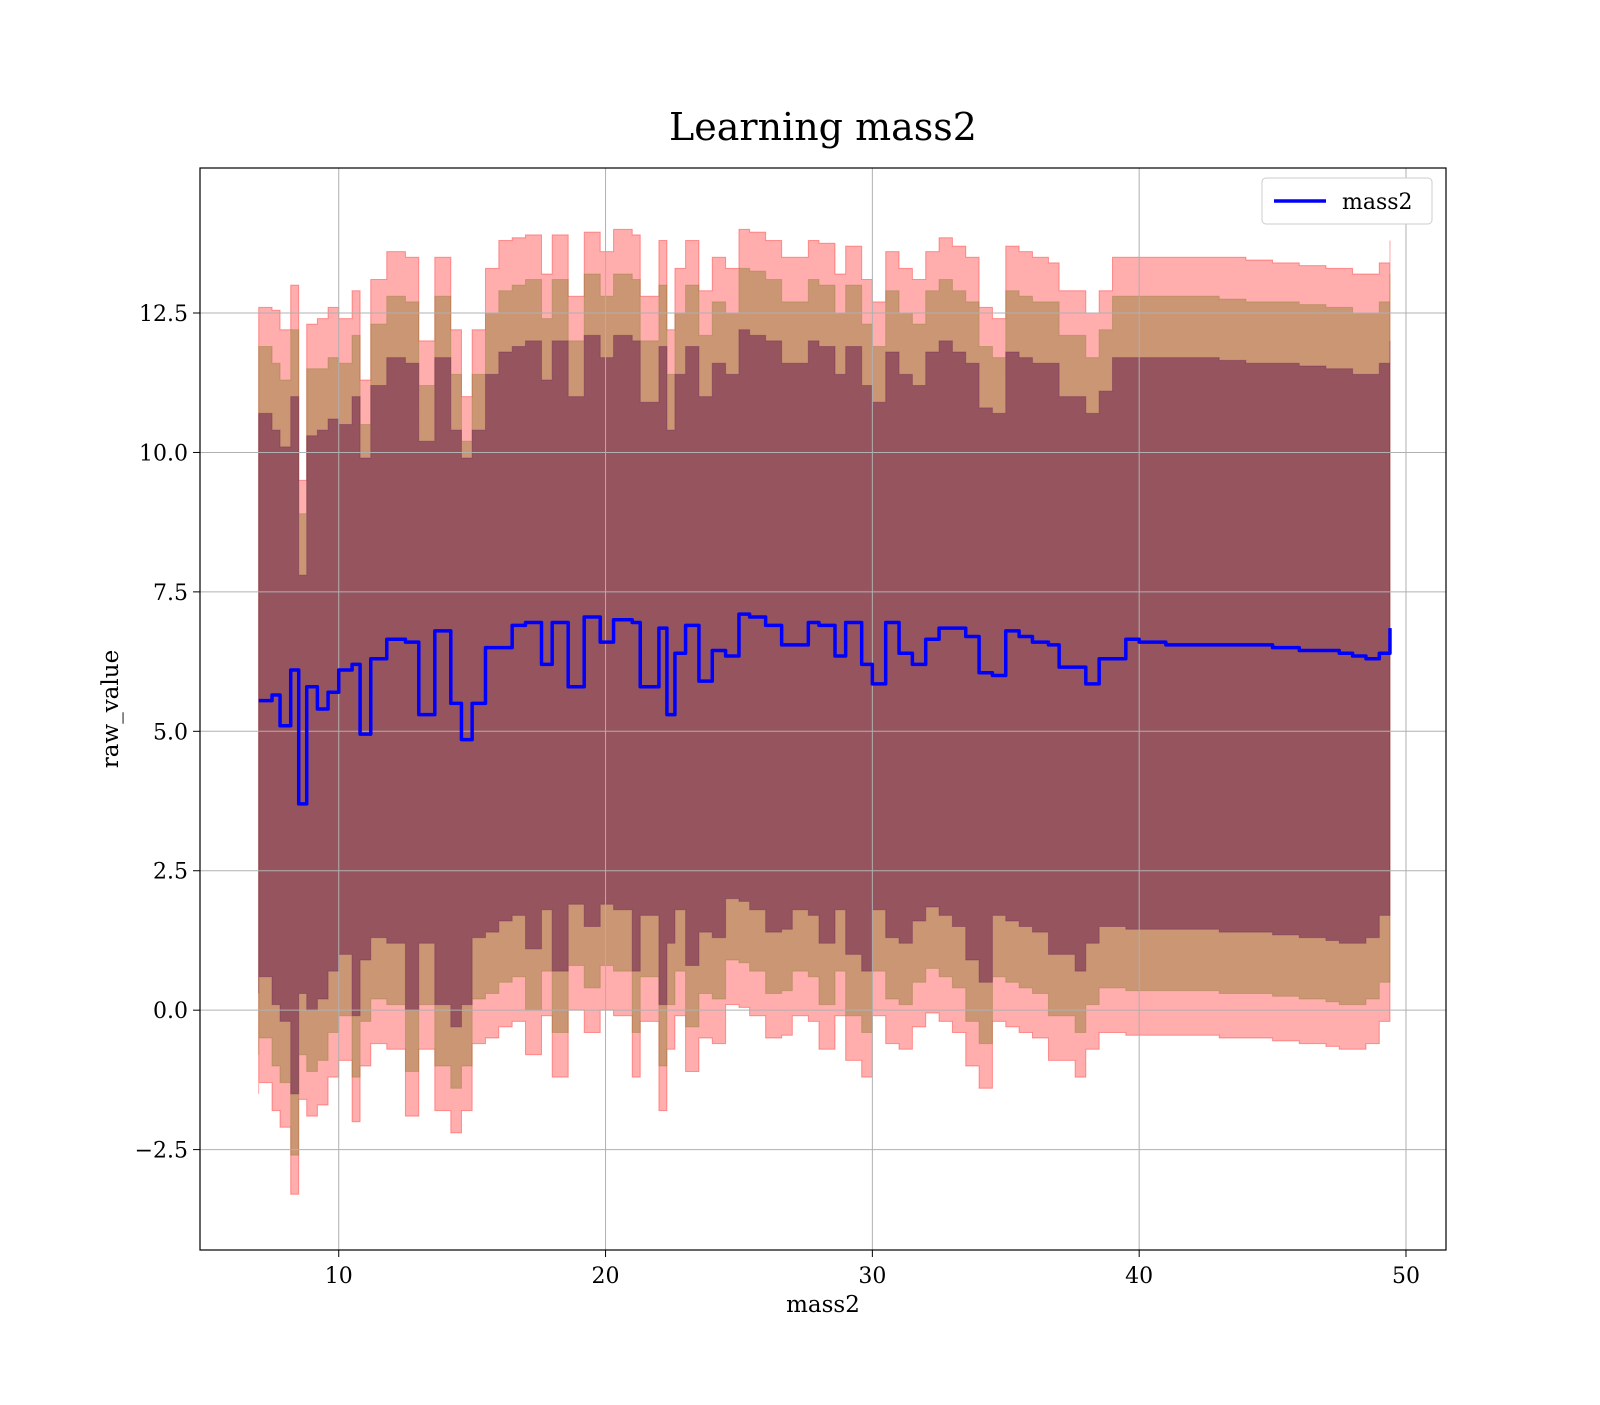 This screenshot has width=1600, height=1405. What do you see at coordinates (606, 1276) in the screenshot?
I see `x-tick-label: 20` at bounding box center [606, 1276].